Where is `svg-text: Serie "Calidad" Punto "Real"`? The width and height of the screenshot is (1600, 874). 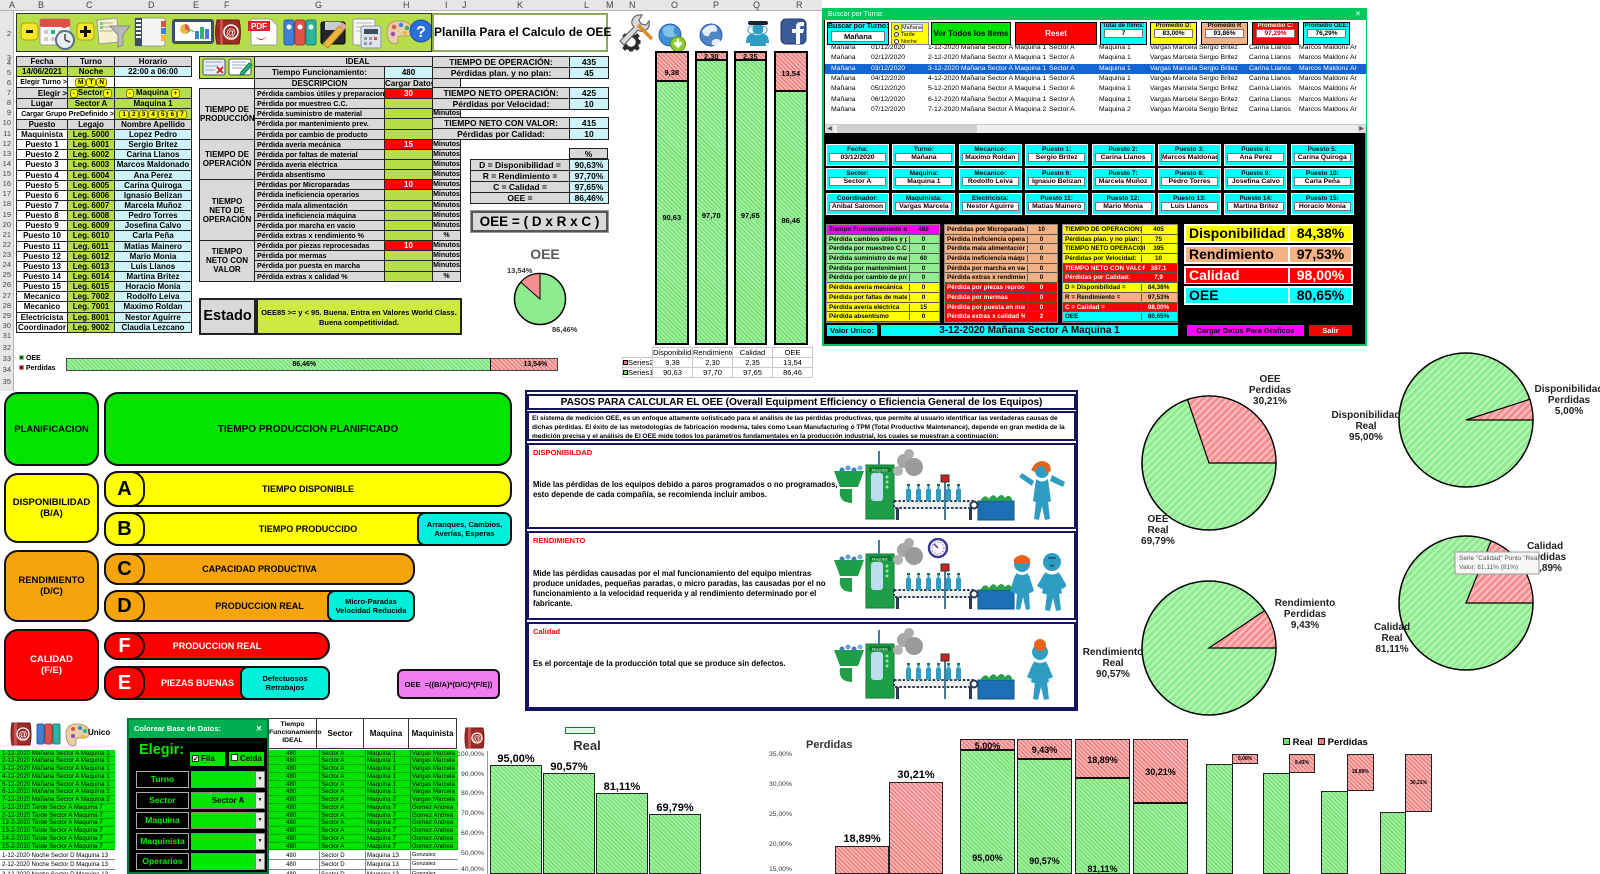
svg-text: Serie "Calidad" Punto "Real" is located at coordinates (1500, 558).